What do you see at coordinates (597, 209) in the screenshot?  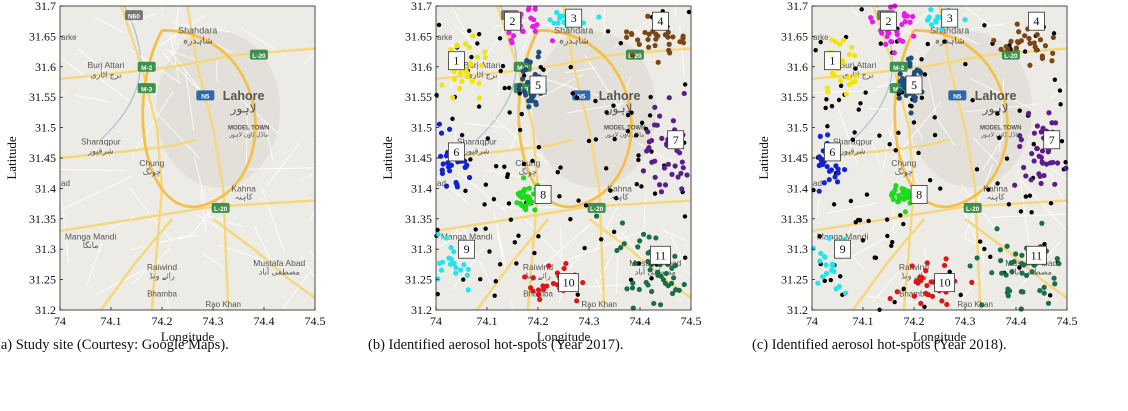 I see `svg-text: L-20` at bounding box center [597, 209].